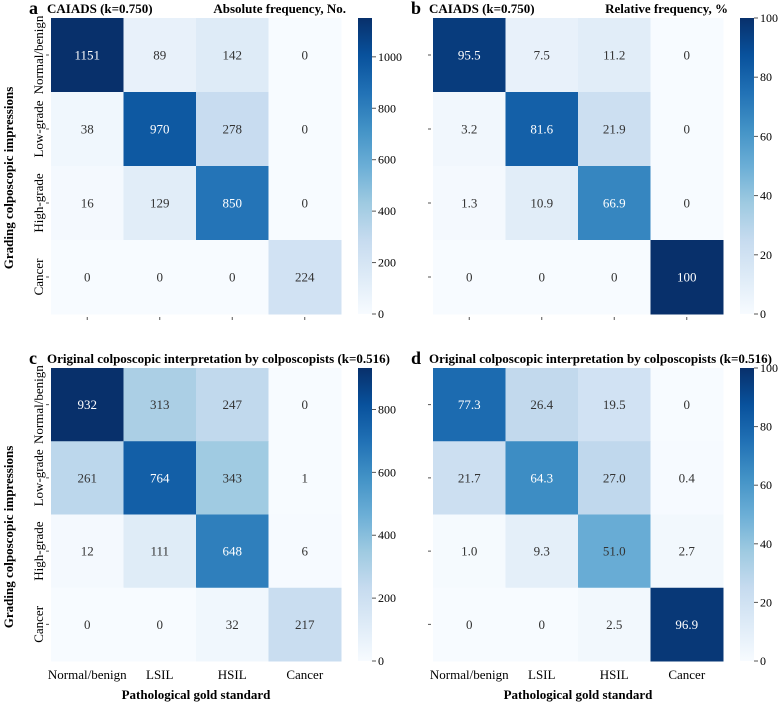 The image size is (778, 706). What do you see at coordinates (614, 203) in the screenshot?
I see `cell-value-label: 66.9` at bounding box center [614, 203].